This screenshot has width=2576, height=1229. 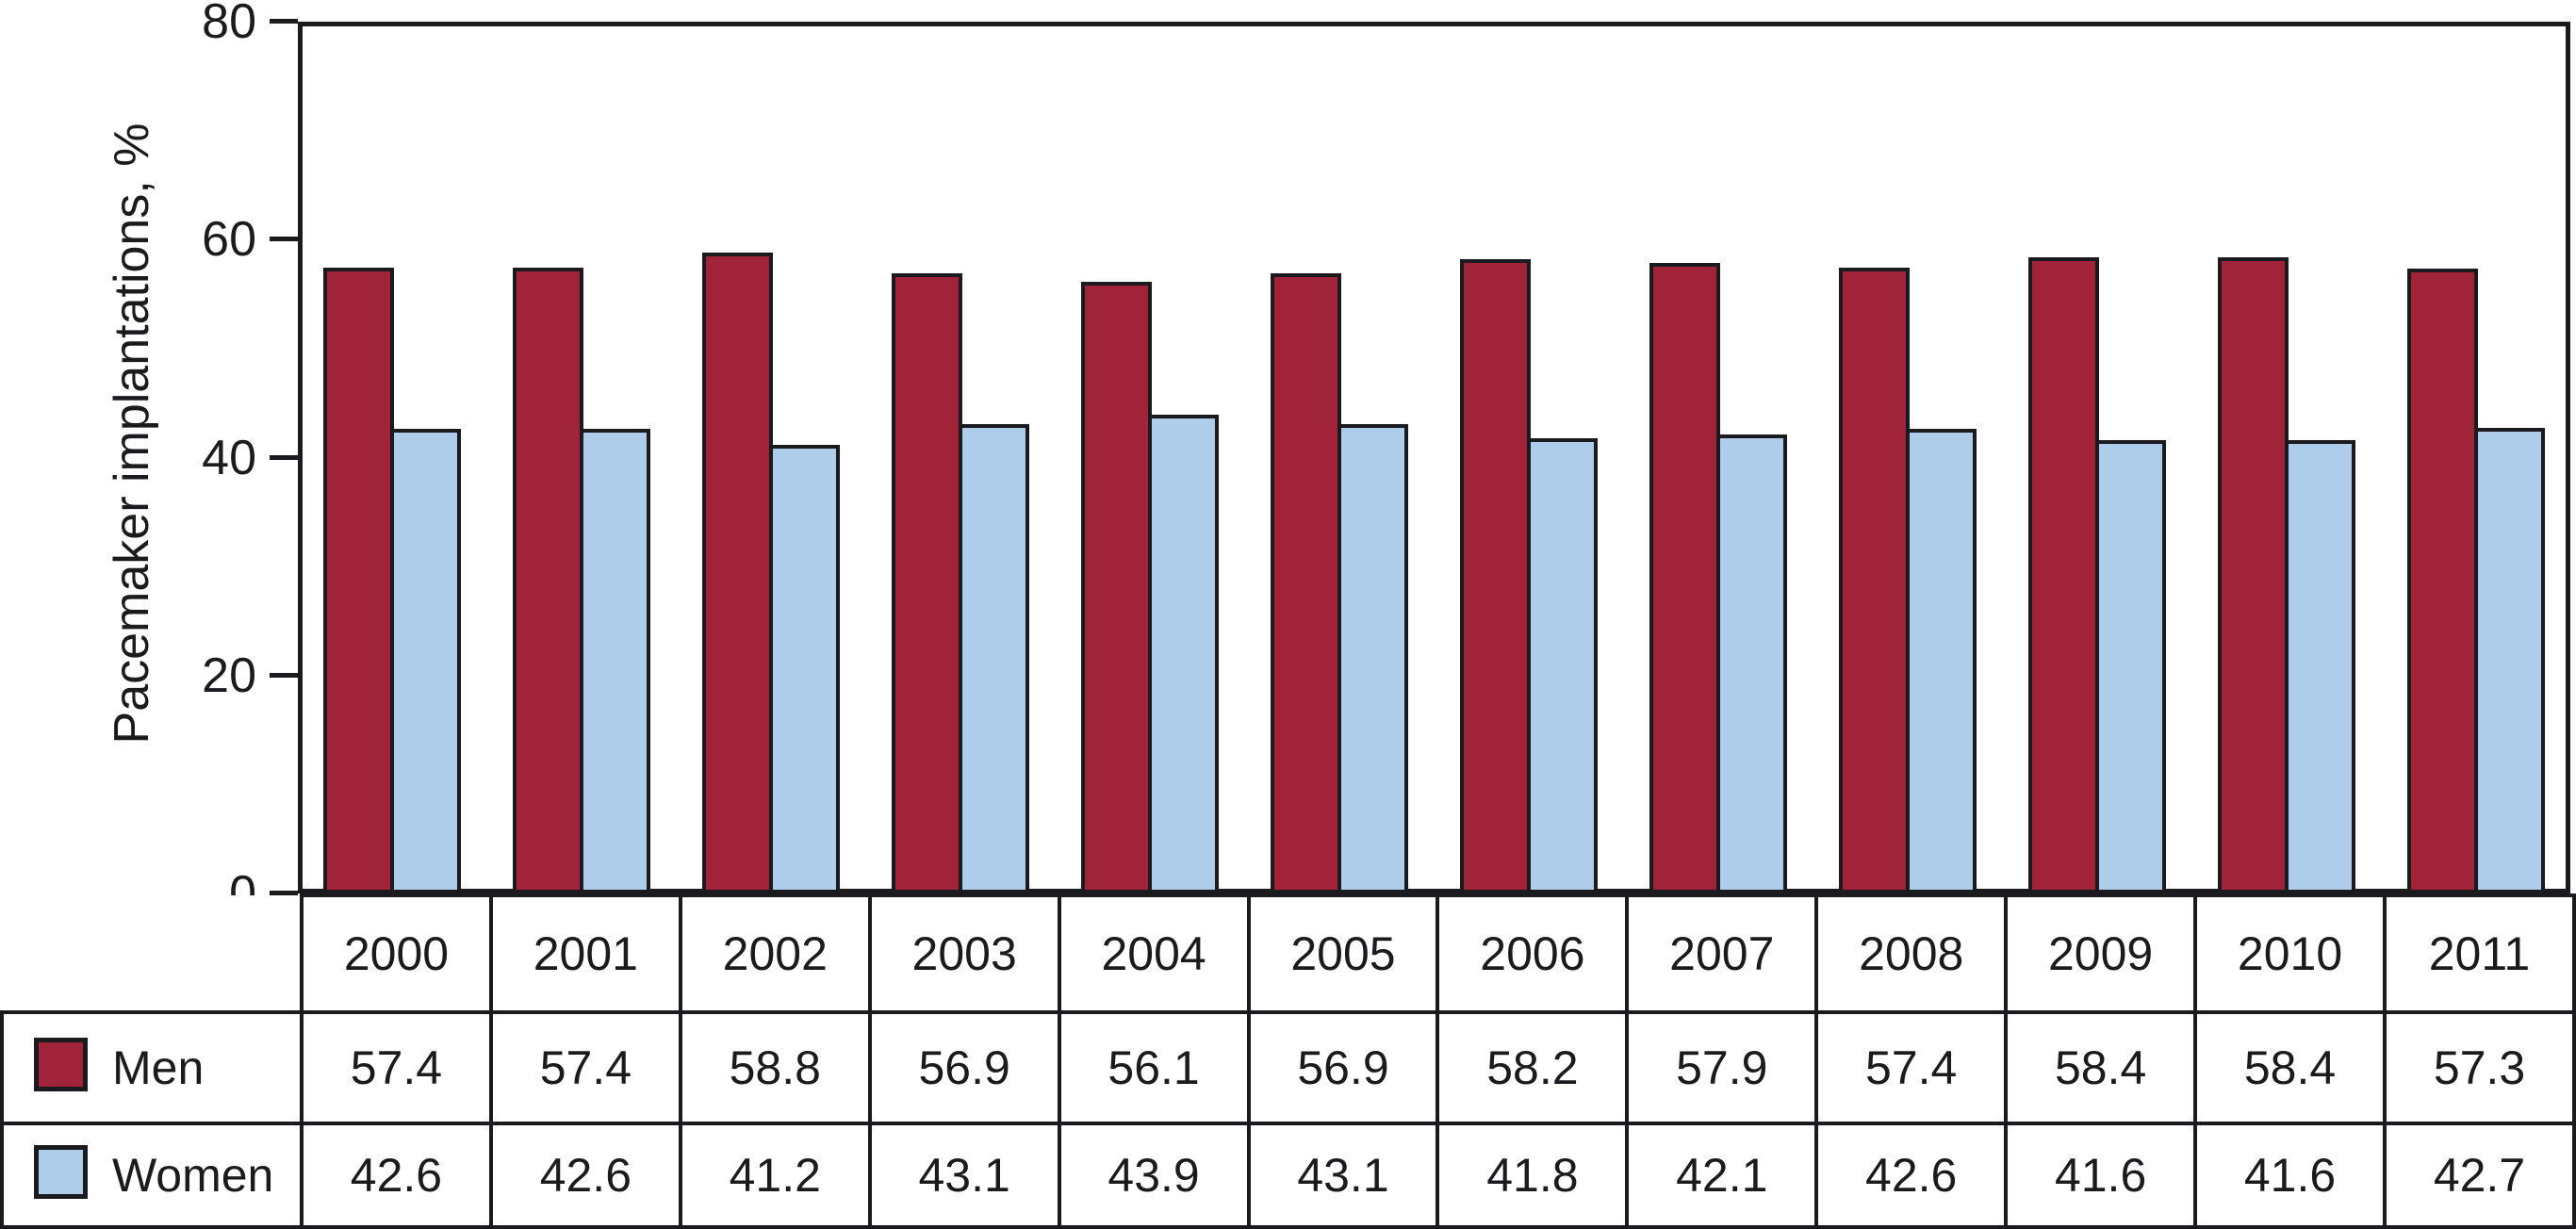 What do you see at coordinates (1184, 654) in the screenshot?
I see `bar-women-2004` at bounding box center [1184, 654].